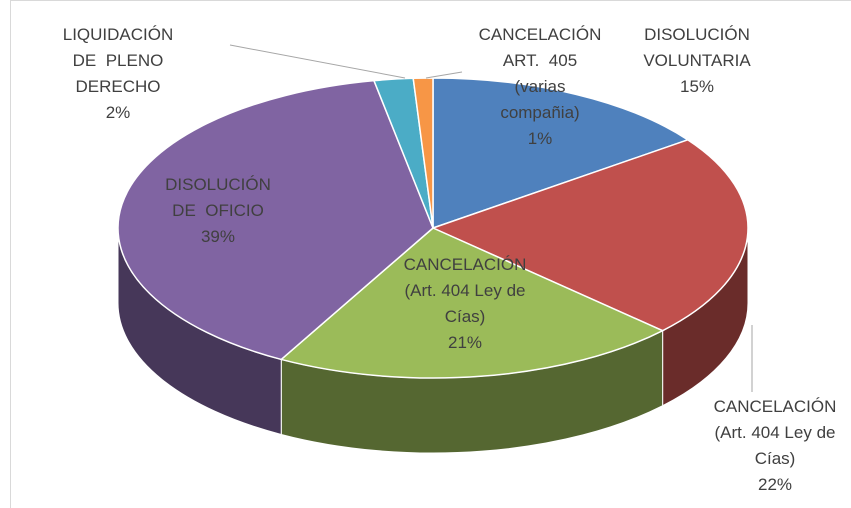  What do you see at coordinates (540, 138) in the screenshot?
I see `percent-label: 1%` at bounding box center [540, 138].